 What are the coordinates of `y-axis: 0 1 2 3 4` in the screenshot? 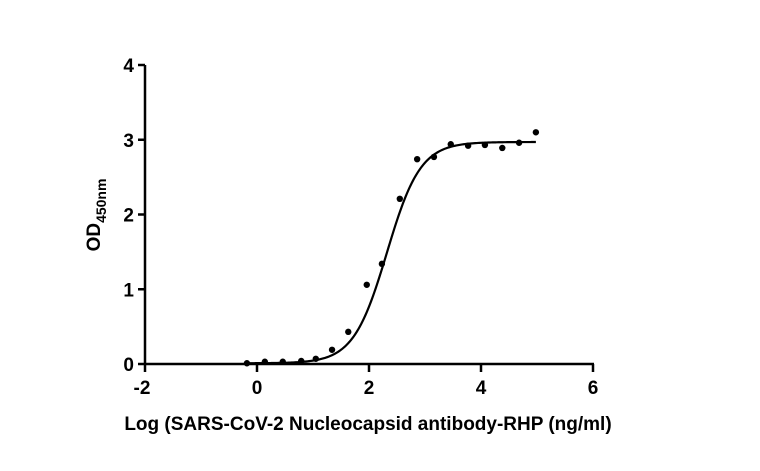 It's located at (135, 216).